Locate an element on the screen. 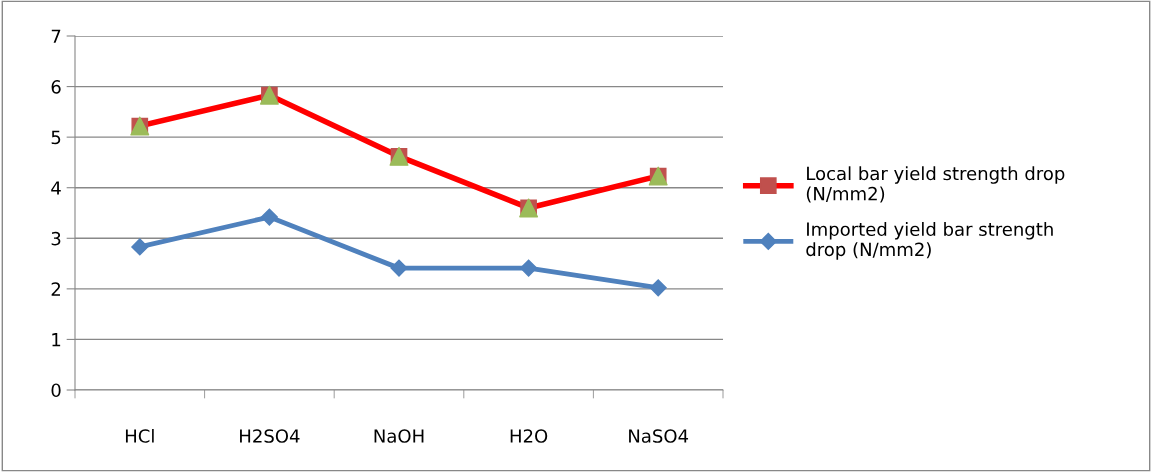 The height and width of the screenshot is (472, 1152). legend-label: Local bar yield strength drop (N/mm2) is located at coordinates (935, 184).